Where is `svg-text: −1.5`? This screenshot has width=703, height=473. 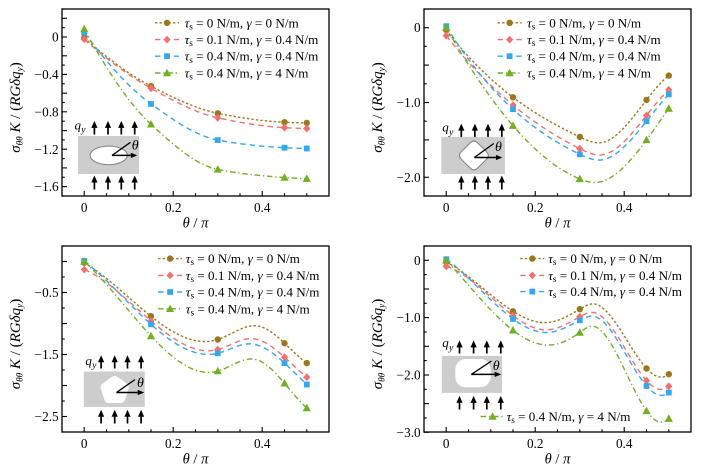
svg-text: −1.5 is located at coordinates (47, 354).